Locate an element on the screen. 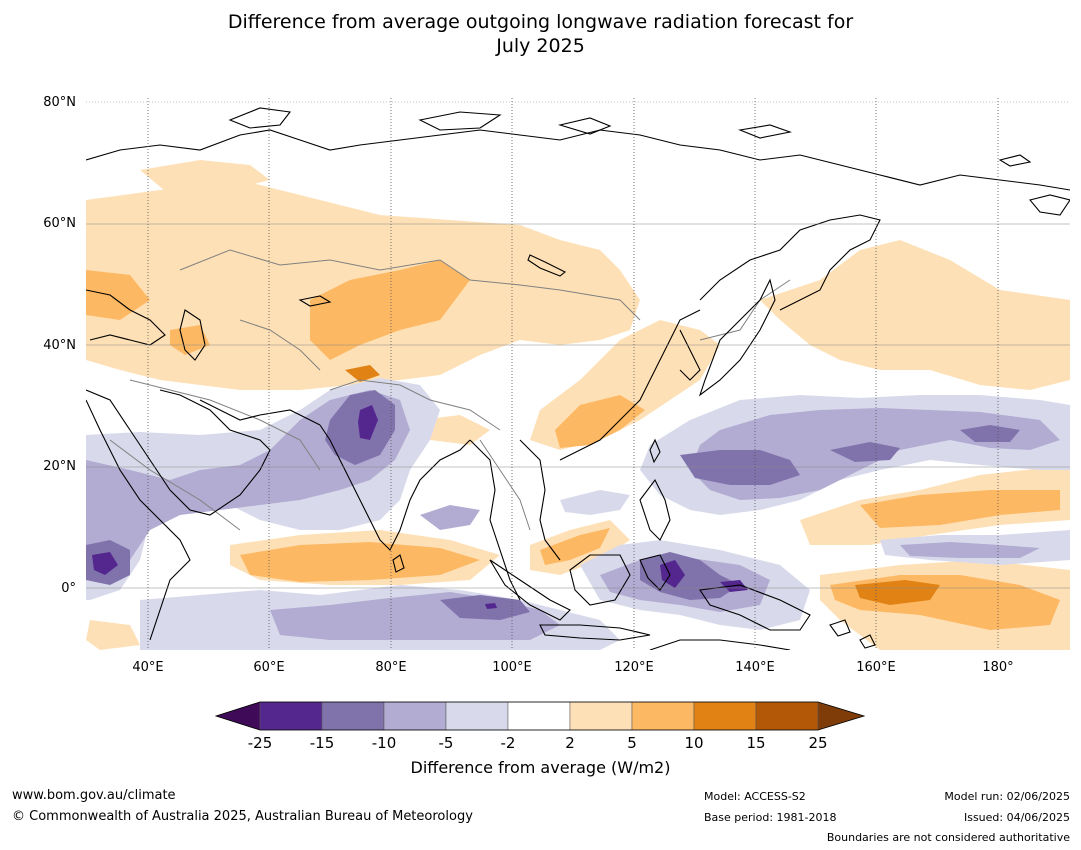 Image resolution: width=1081 pixels, height=850 pixels. colorbar-tick: 15 is located at coordinates (756, 743).